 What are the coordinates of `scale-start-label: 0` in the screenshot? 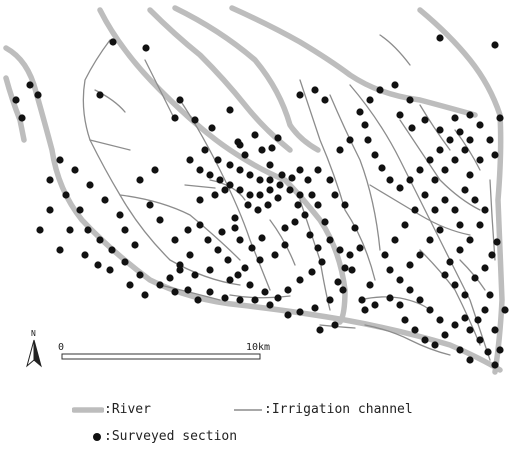 It's located at (61, 347).